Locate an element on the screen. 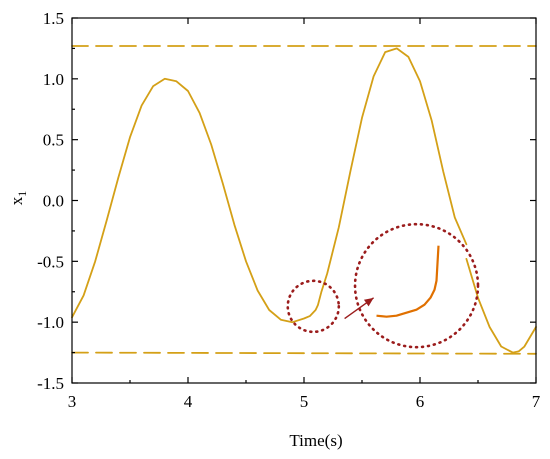 This screenshot has height=459, width=550. y-tick-label: -0.5 is located at coordinates (50, 261).